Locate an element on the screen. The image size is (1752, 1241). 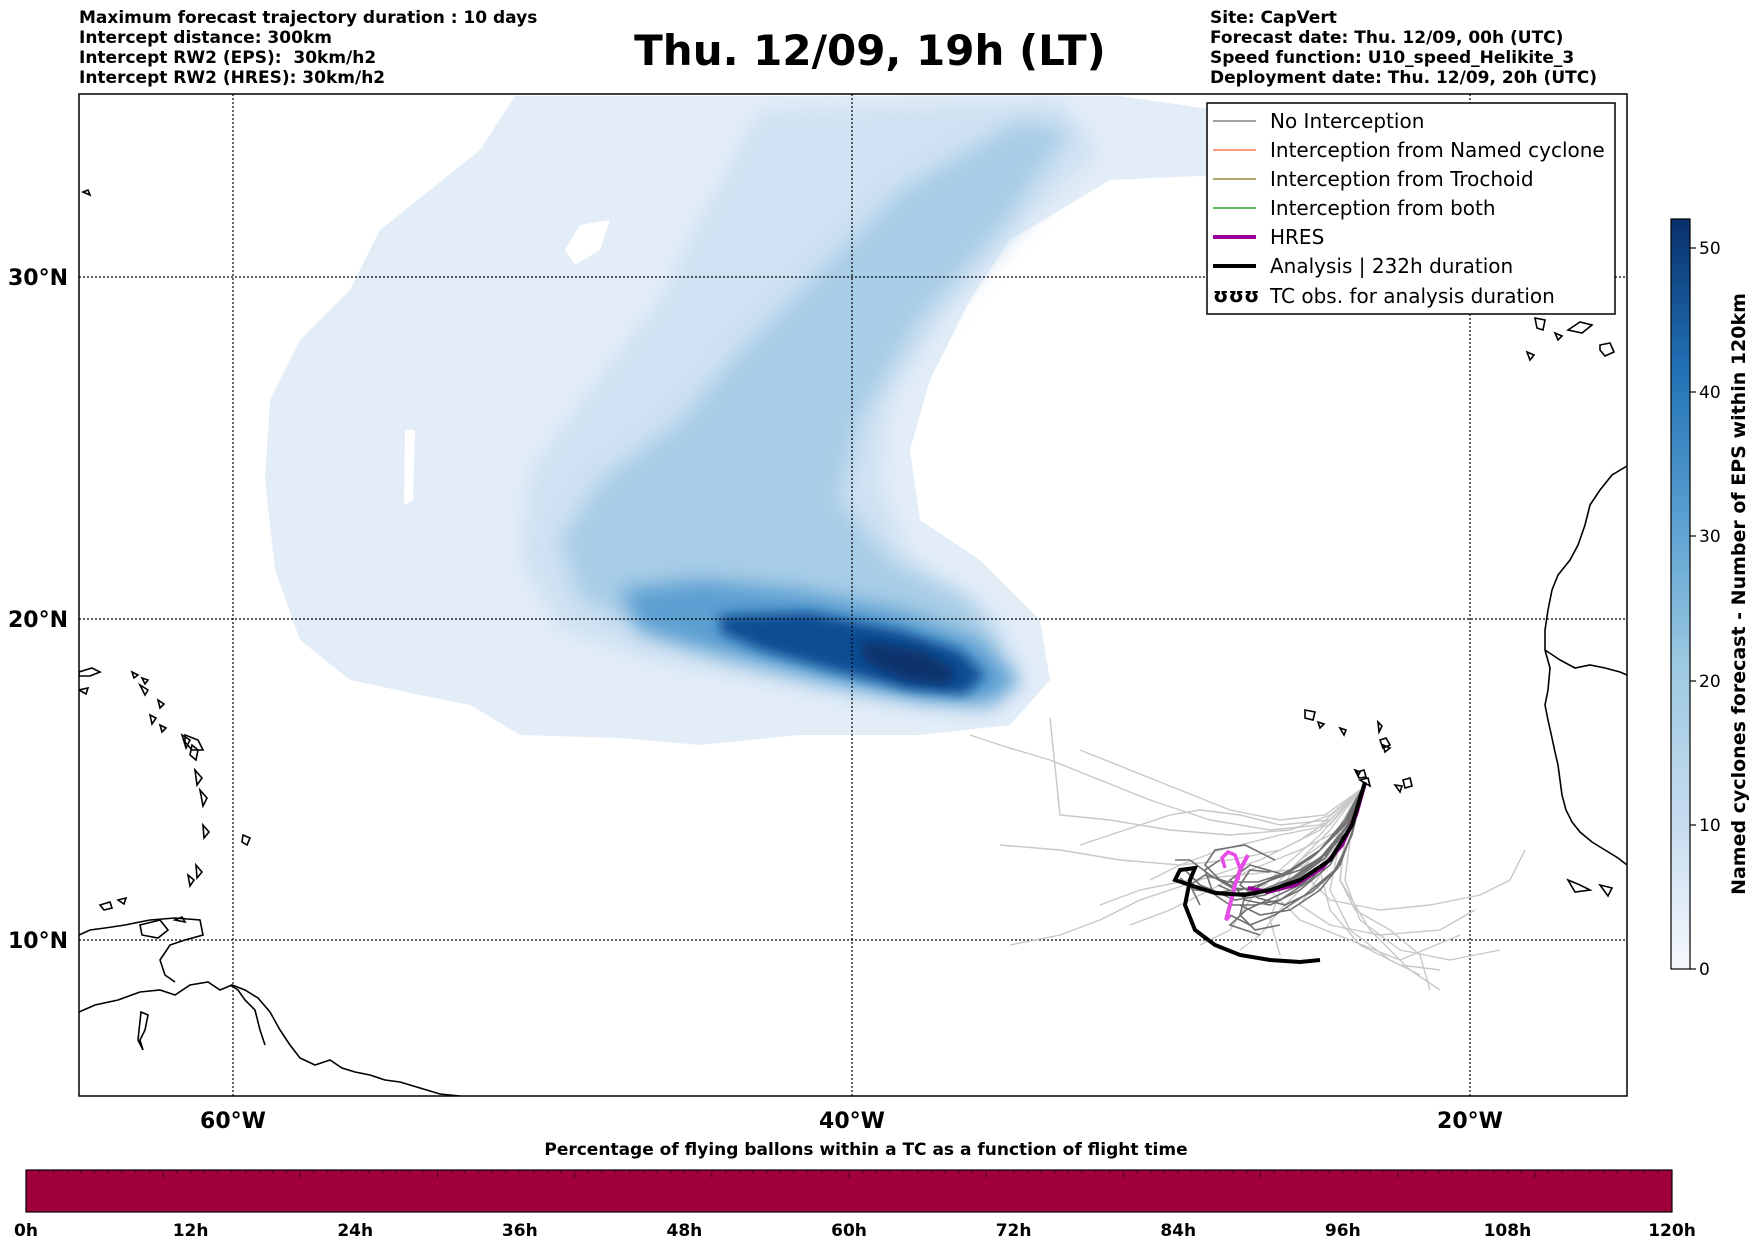
percentage-bar-tick-label: 48h is located at coordinates (685, 1231).